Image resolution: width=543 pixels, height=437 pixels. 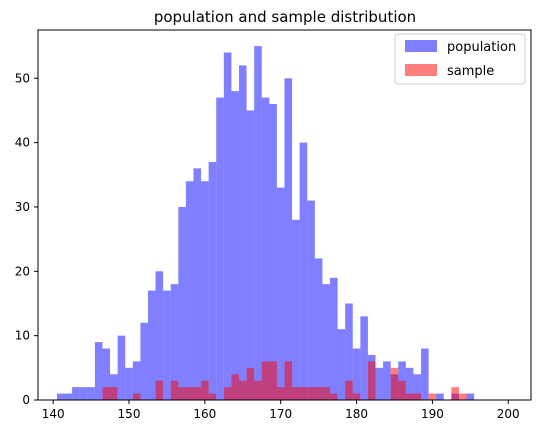 I want to click on x-tick-label: 200, so click(x=508, y=414).